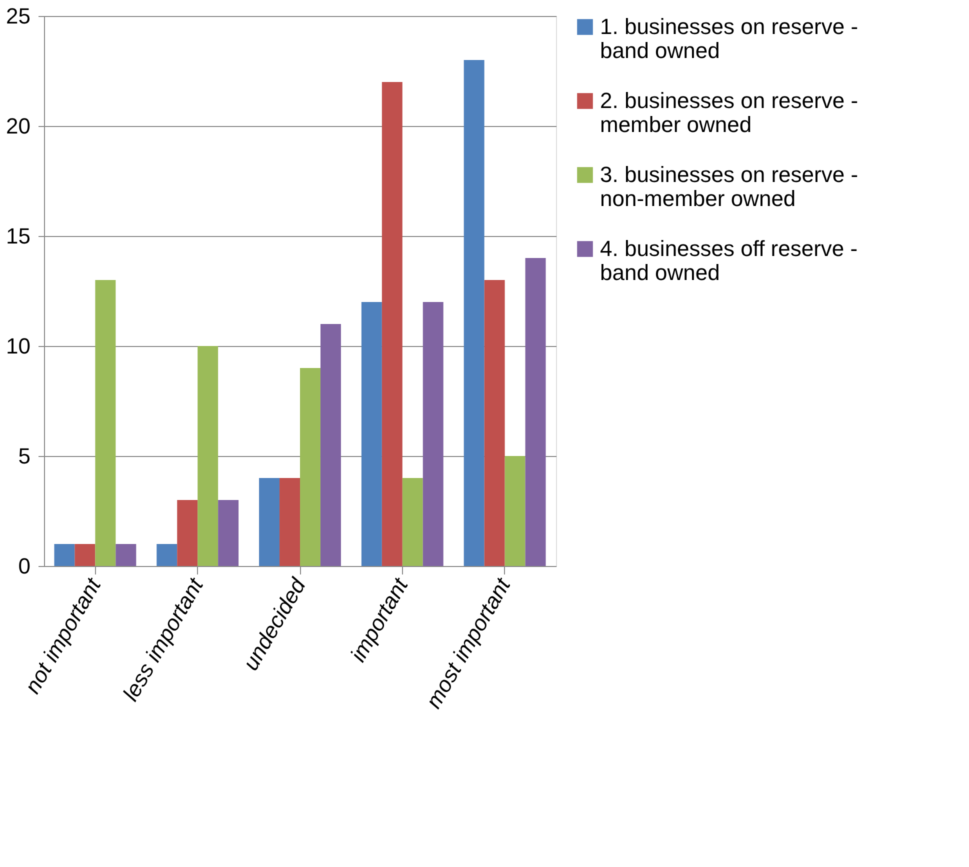 This screenshot has width=969, height=867. What do you see at coordinates (24, 456) in the screenshot?
I see `y-tick-label: 5` at bounding box center [24, 456].